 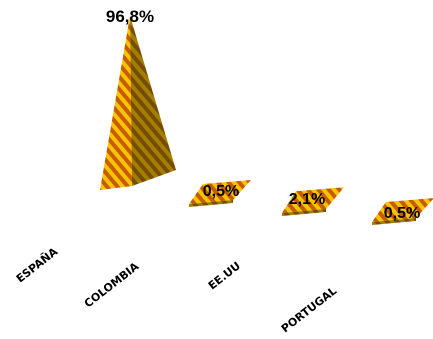 I want to click on category-tick-label: EE.UU, so click(x=224, y=275).